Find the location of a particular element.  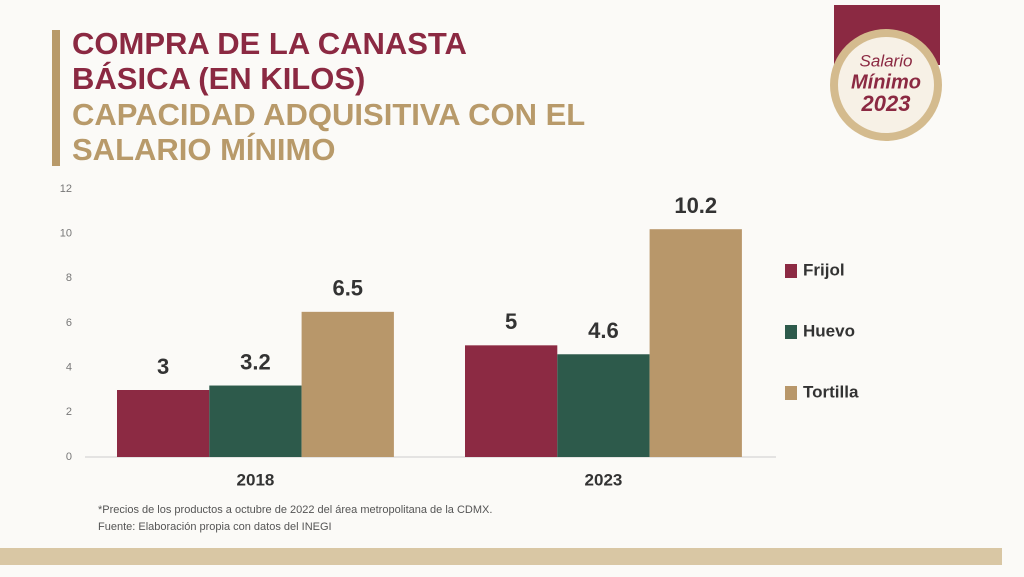

subtitle-line: SALARIO MÍNIMO is located at coordinates (204, 149).